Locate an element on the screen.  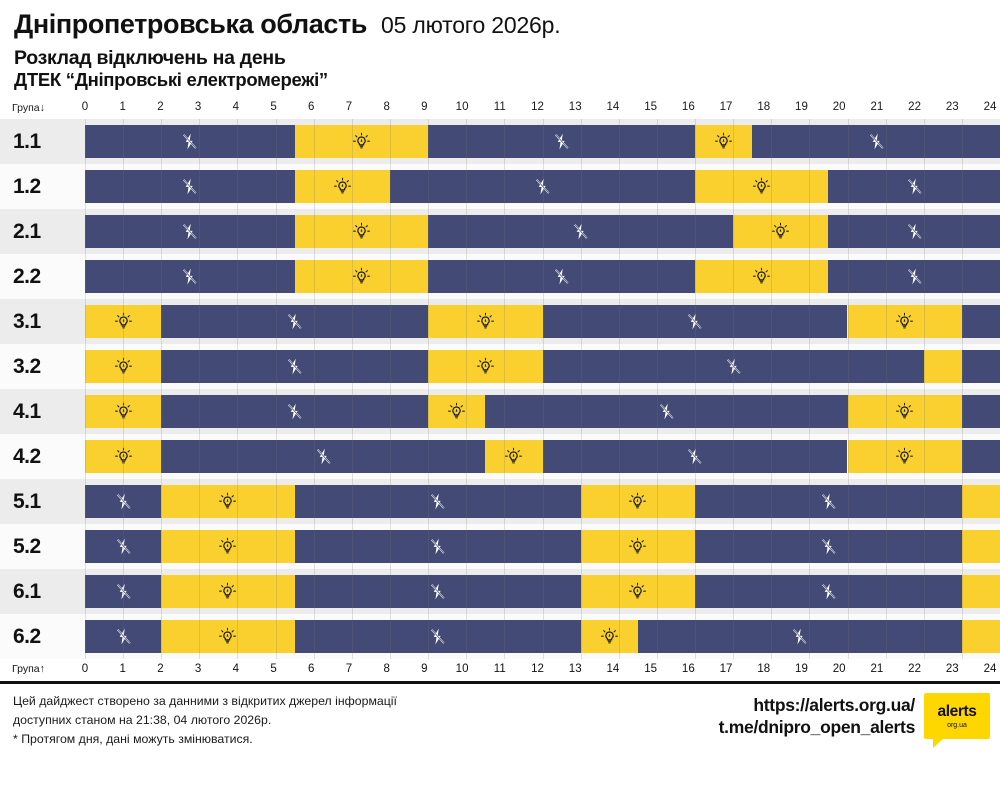
segment-4.1-off-5 is located at coordinates (980, 412).